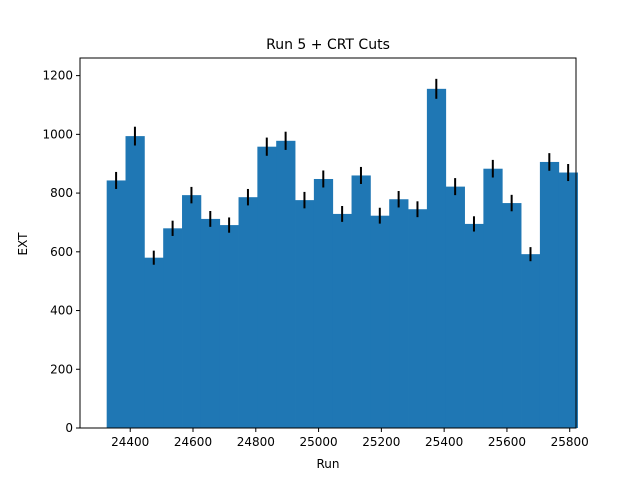 The height and width of the screenshot is (480, 640). Describe the element at coordinates (61, 193) in the screenshot. I see `y-tick-label: 800` at that location.